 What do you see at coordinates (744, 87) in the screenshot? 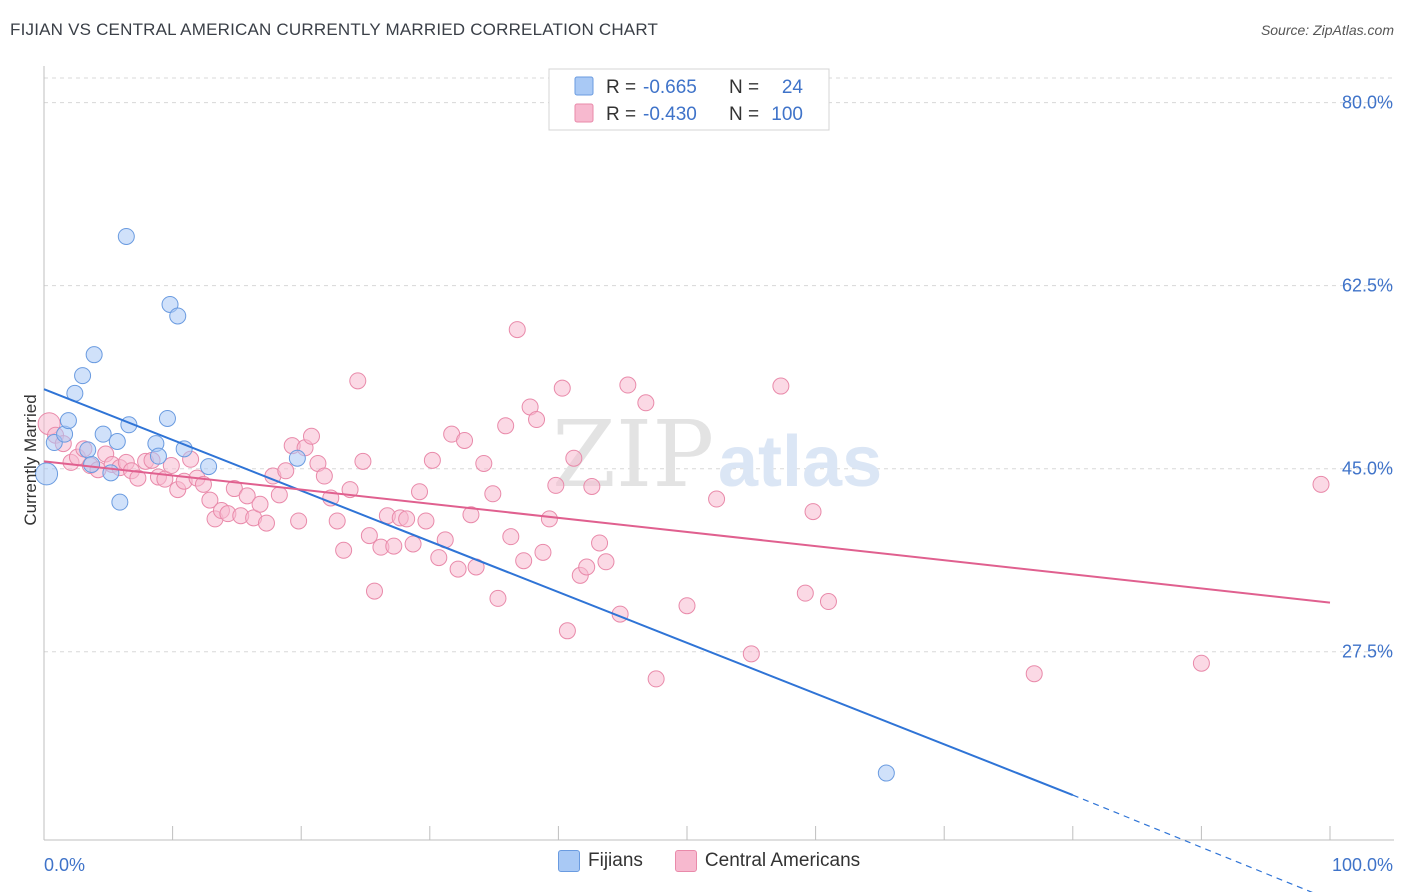
I see `legend-n-label-fijians: N =` at bounding box center [744, 87].